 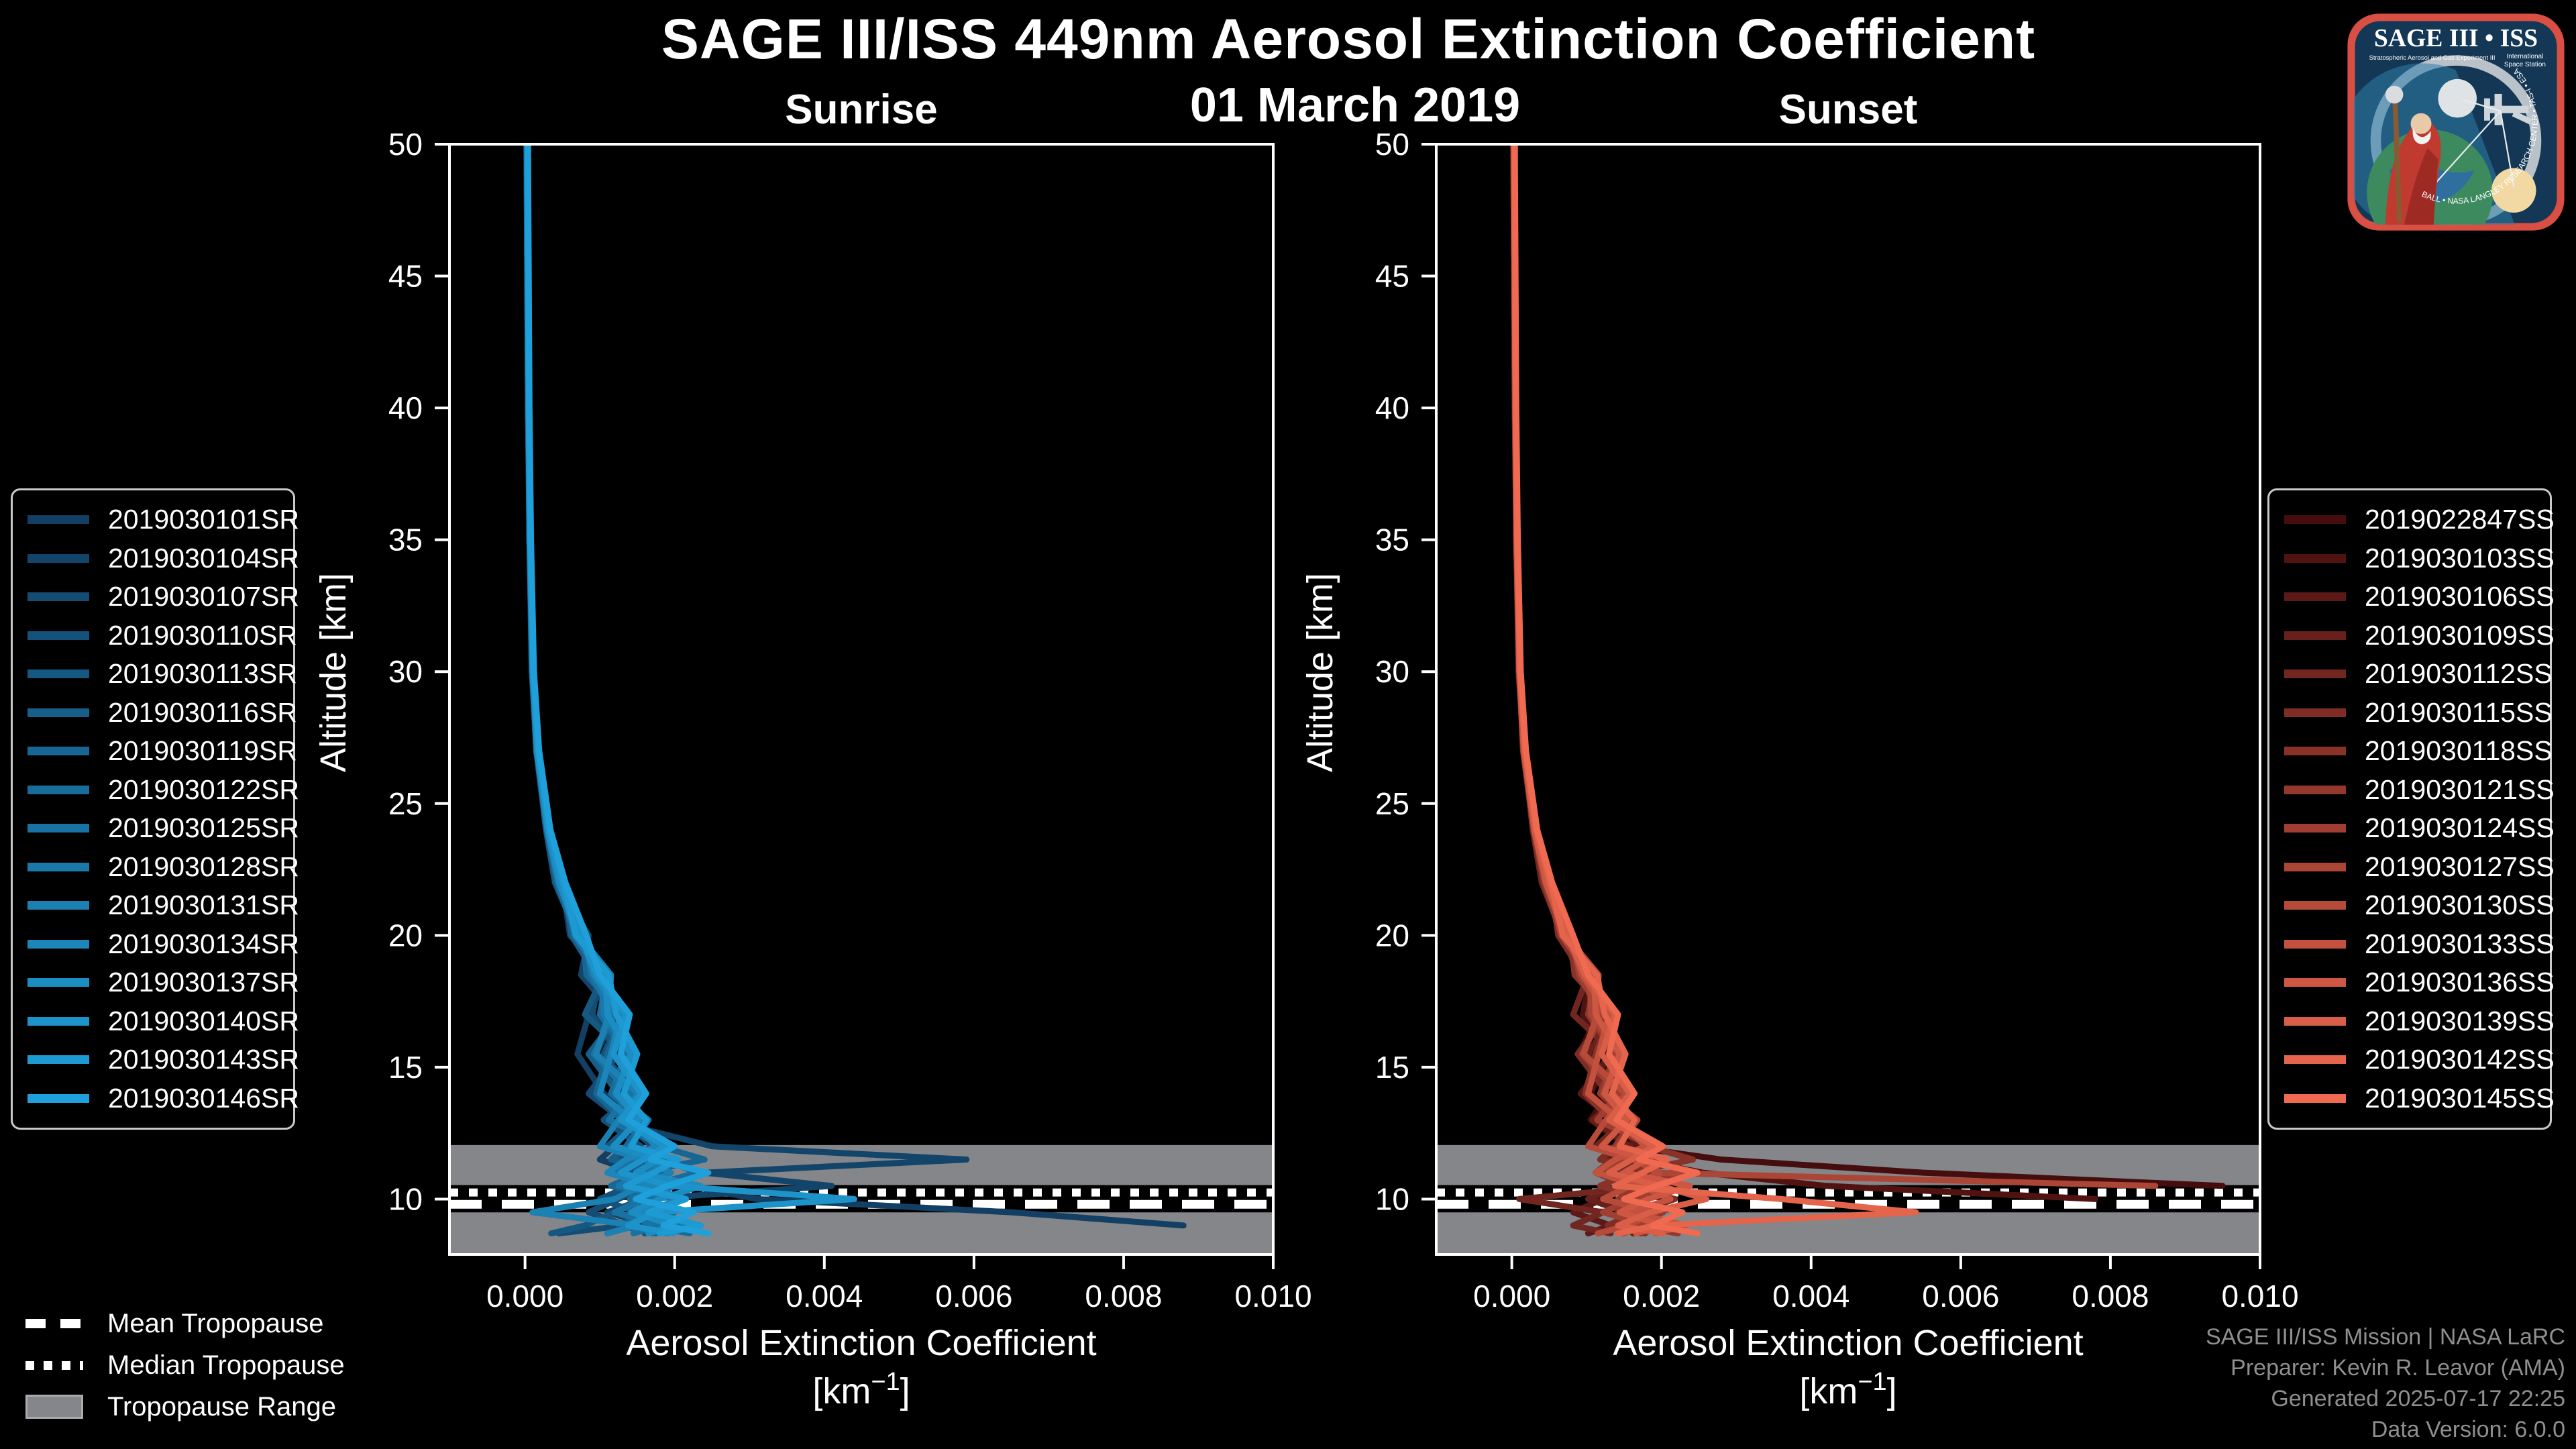 I want to click on footer-line: Generated 2025-07-17 22:25, so click(x=2418, y=1398).